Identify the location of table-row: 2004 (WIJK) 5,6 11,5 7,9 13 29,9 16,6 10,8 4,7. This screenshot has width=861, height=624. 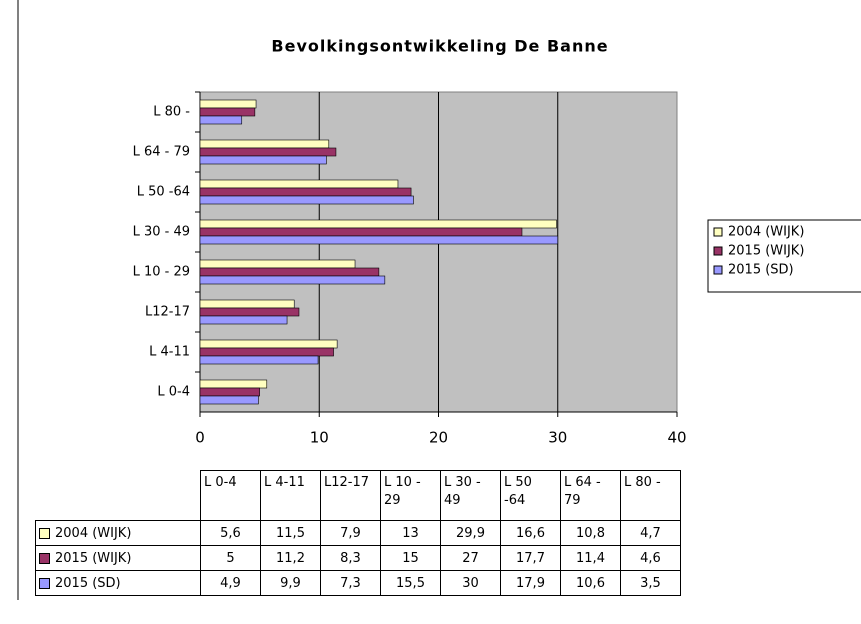
(358, 533).